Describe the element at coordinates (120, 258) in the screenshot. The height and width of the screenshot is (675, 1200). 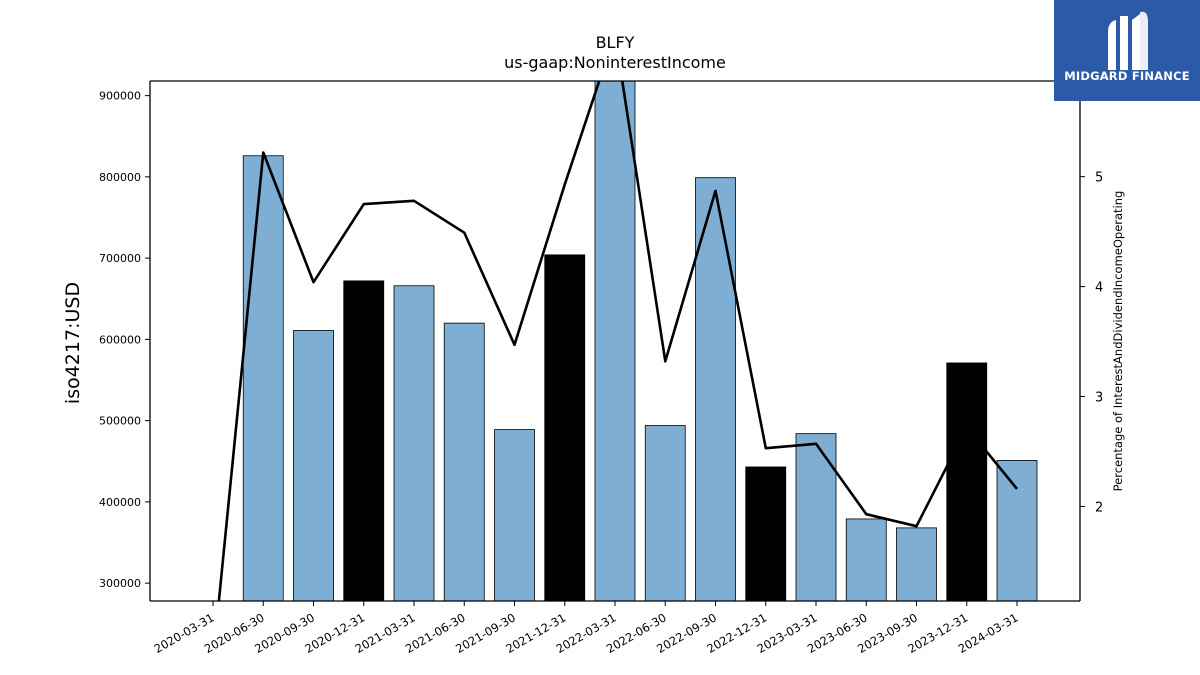
I see `y-tick-label: 700000` at that location.